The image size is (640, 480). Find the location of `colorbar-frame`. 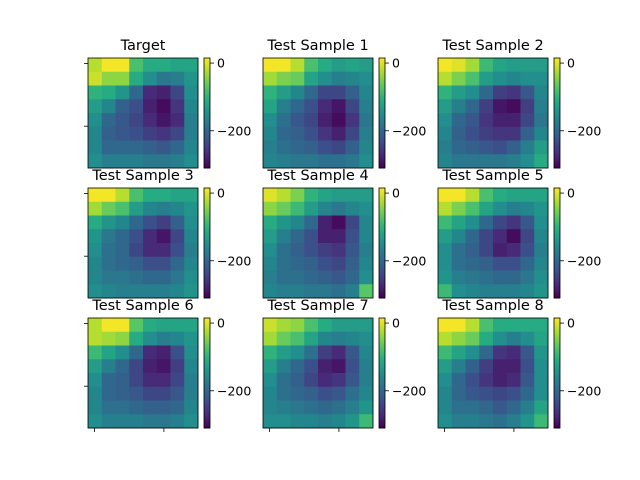

colorbar-frame is located at coordinates (207, 373).